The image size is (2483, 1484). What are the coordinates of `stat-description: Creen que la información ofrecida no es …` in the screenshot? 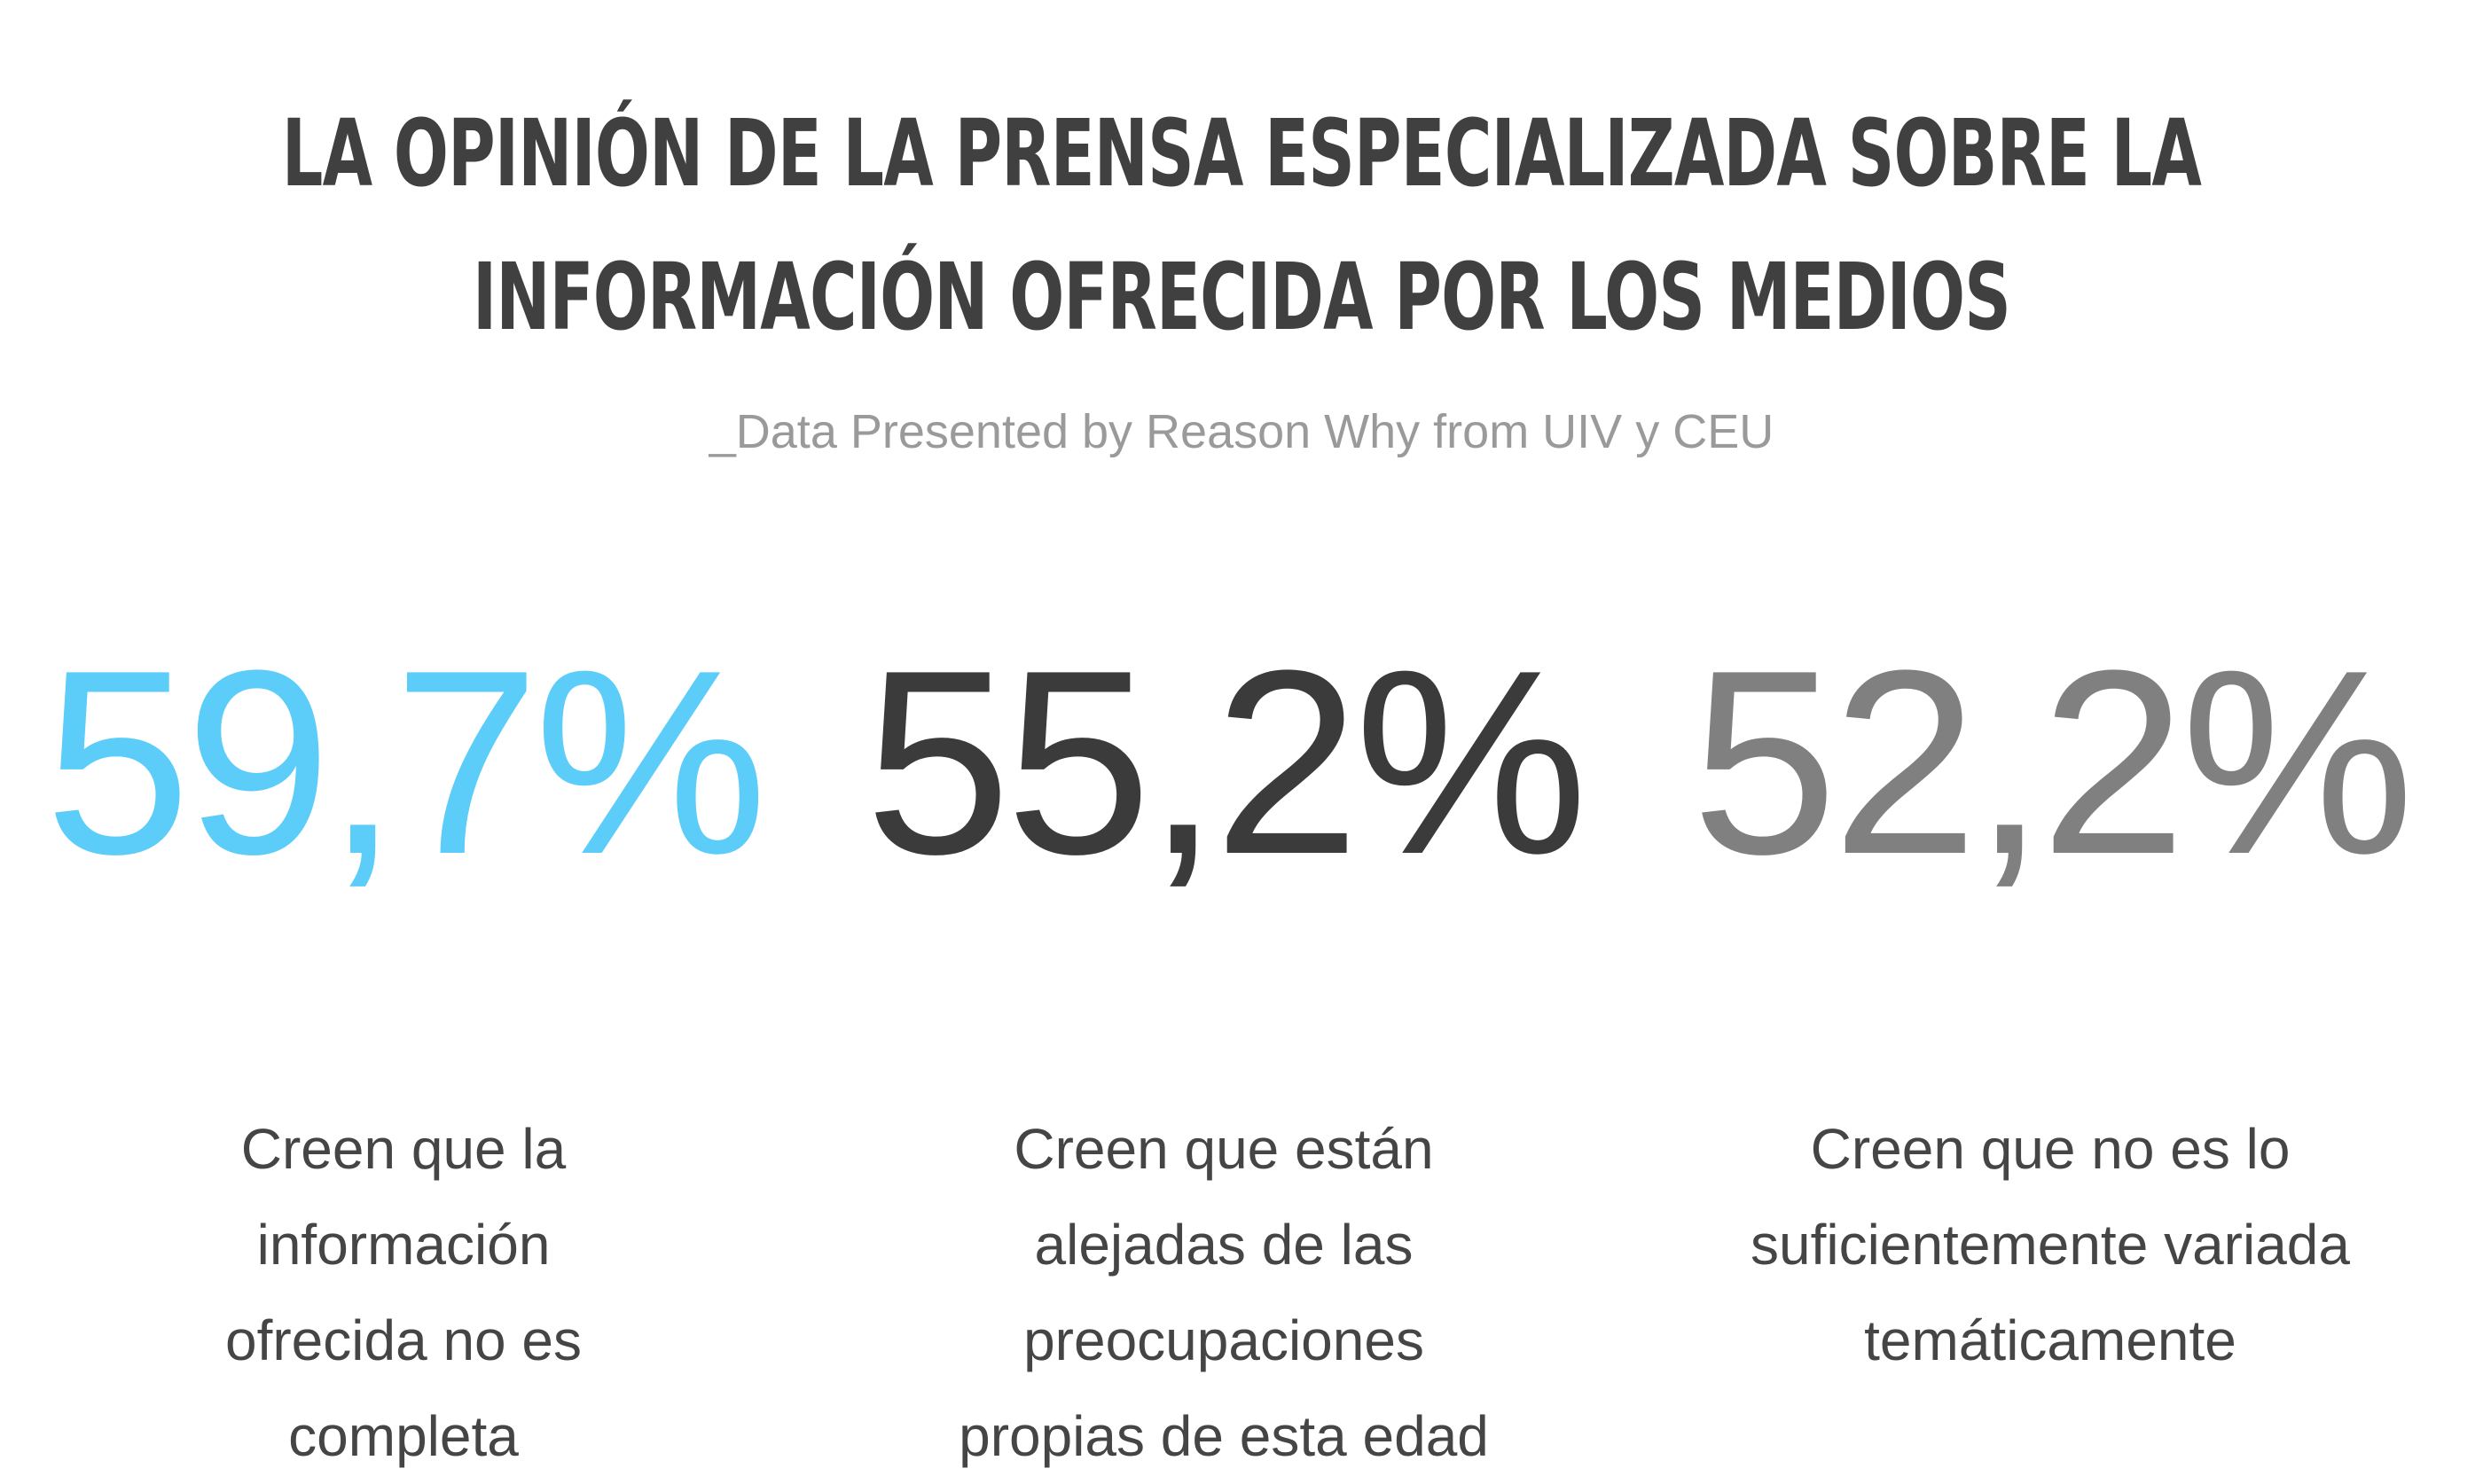 It's located at (403, 1292).